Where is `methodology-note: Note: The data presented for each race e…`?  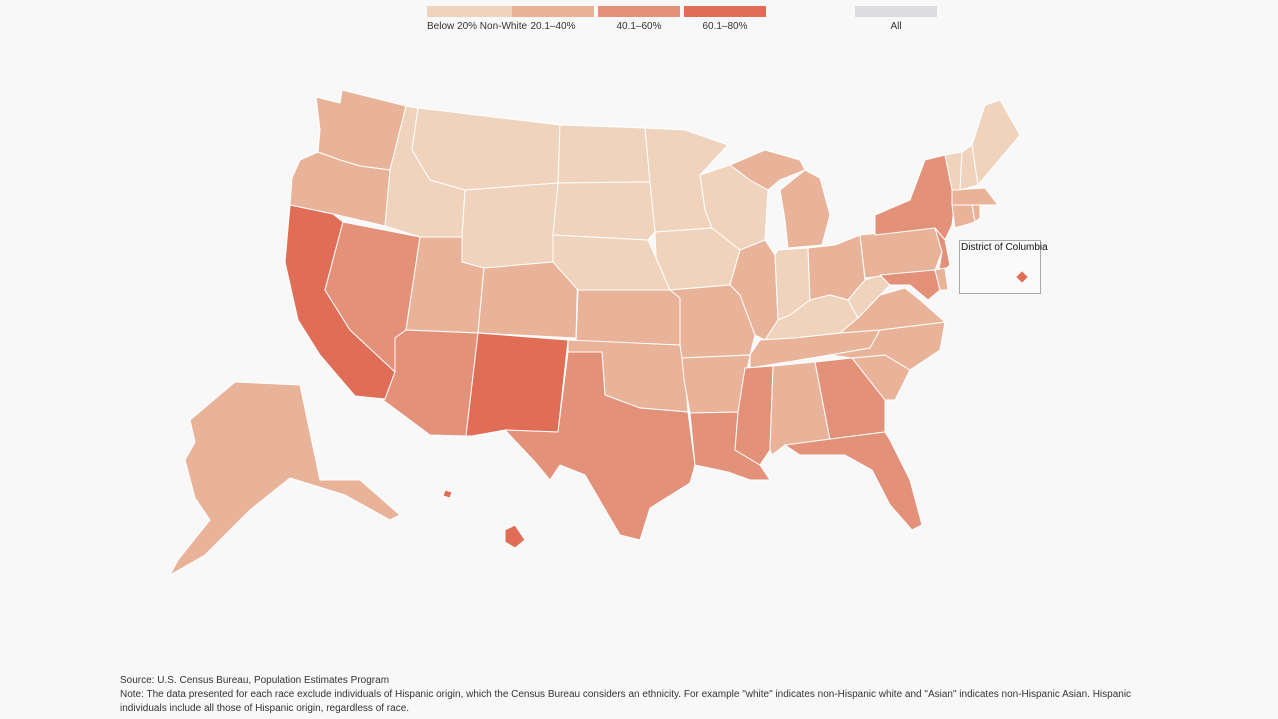
methodology-note: Note: The data presented for each race e… is located at coordinates (626, 701).